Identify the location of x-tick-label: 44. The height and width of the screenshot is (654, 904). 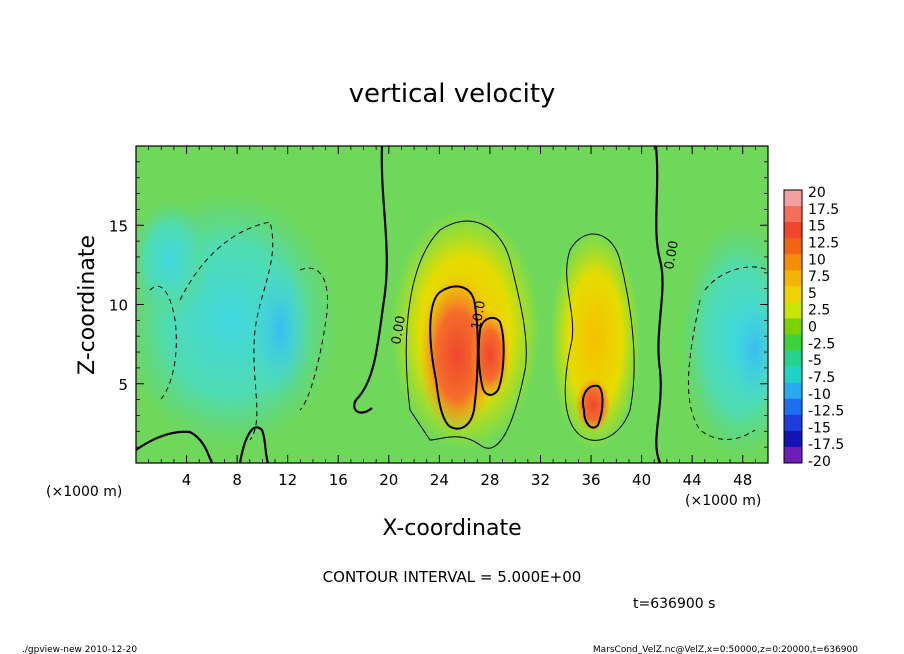
(692, 480).